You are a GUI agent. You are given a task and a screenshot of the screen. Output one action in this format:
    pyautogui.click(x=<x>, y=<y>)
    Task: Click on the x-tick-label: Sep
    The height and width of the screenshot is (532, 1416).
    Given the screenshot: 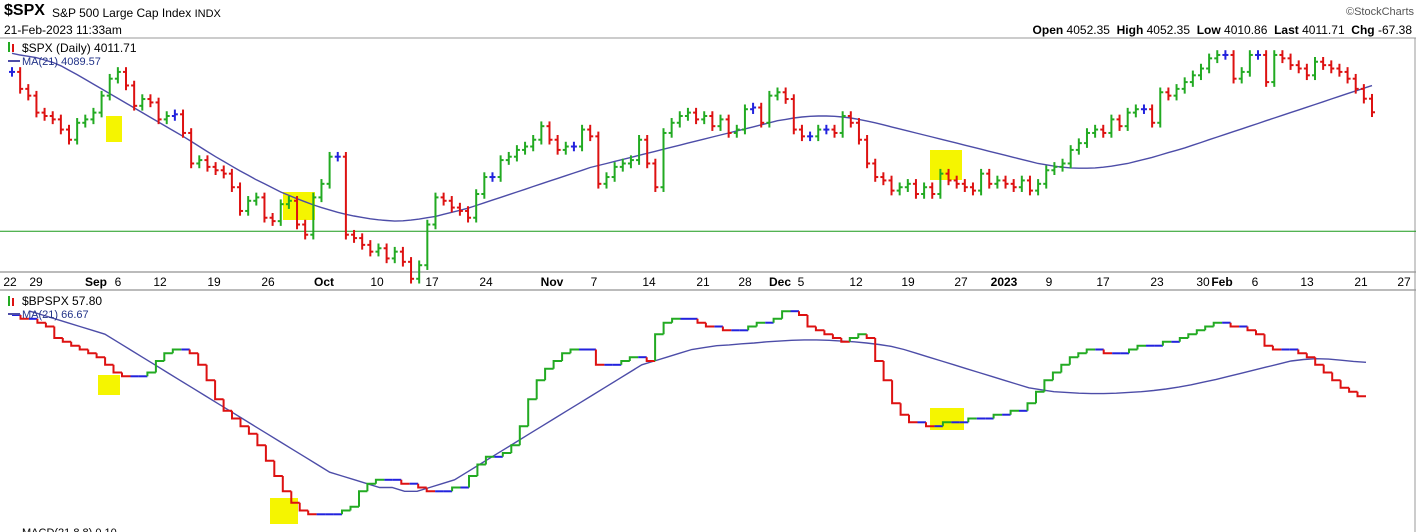 What is the action you would take?
    pyautogui.click(x=96, y=282)
    